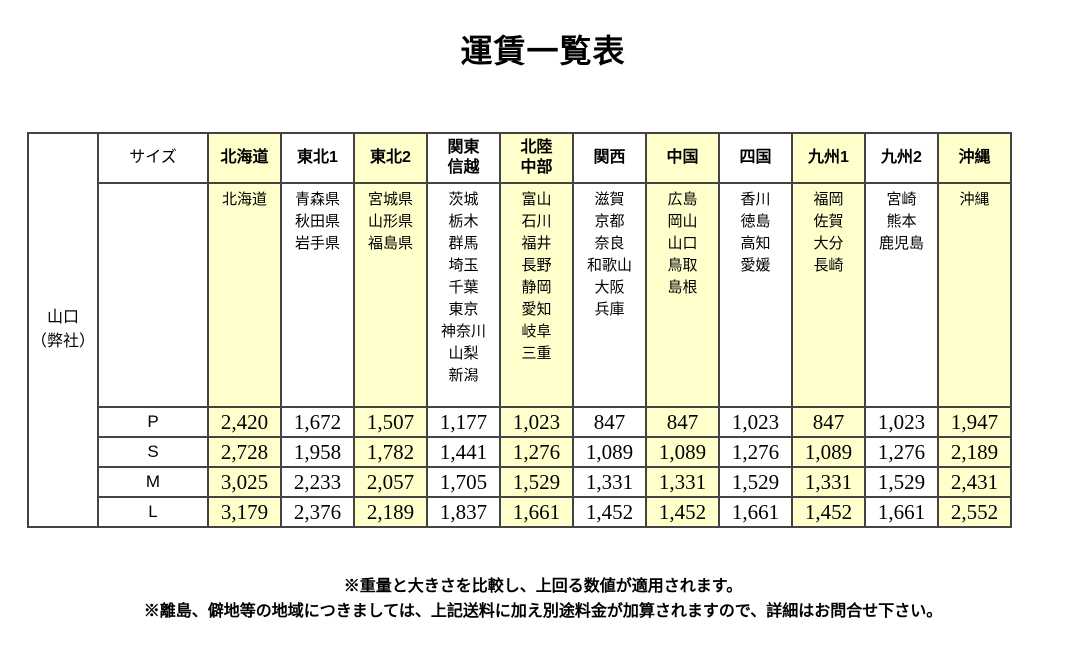 This screenshot has width=1086, height=667. I want to click on region-header-hokuriku-chubu: 北陸 中部, so click(536, 158).